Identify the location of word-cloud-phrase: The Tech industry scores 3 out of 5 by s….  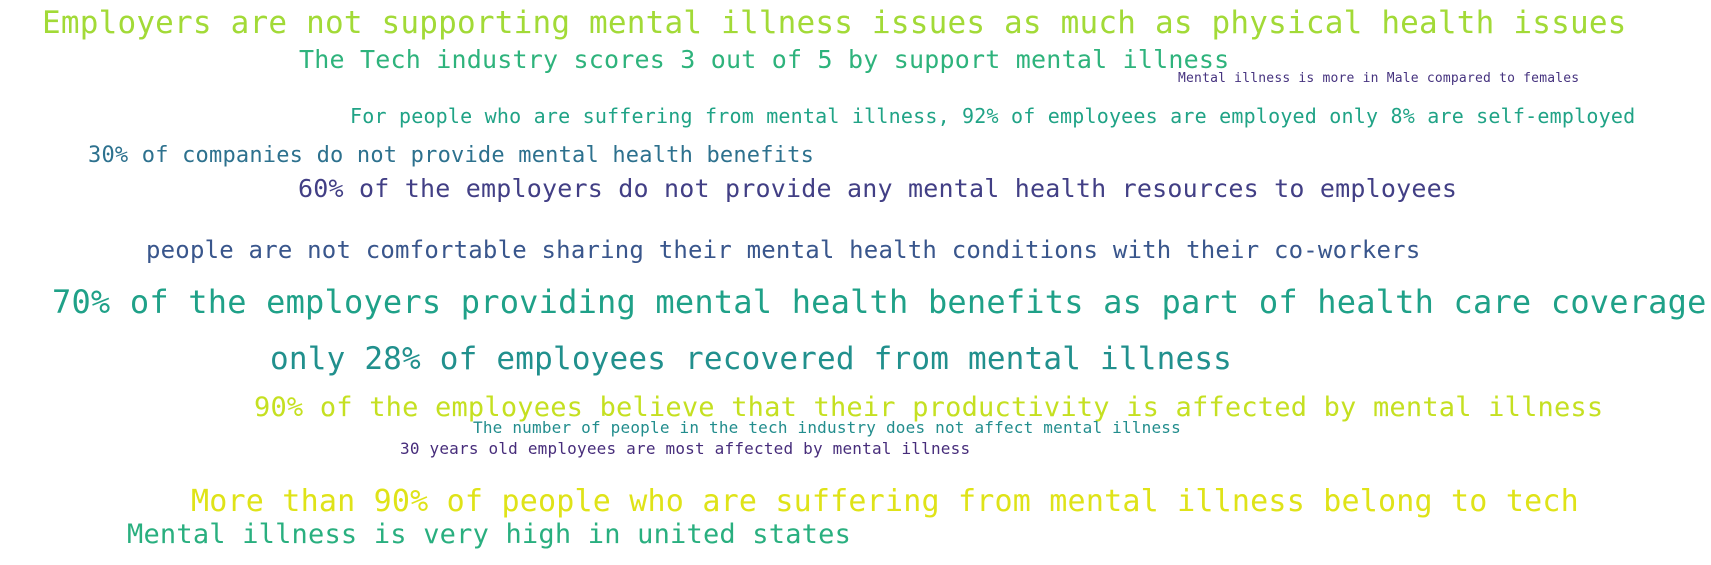
(764, 59).